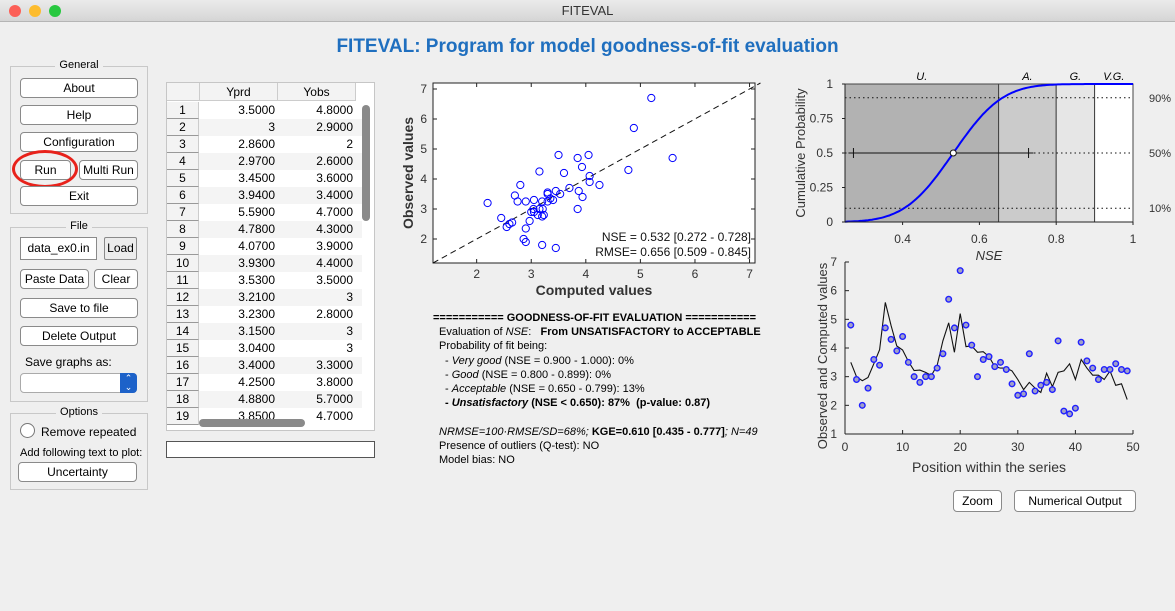 The image size is (1175, 611). Describe the element at coordinates (78, 383) in the screenshot. I see `save-graphs-select: ⌃ ⌄` at that location.